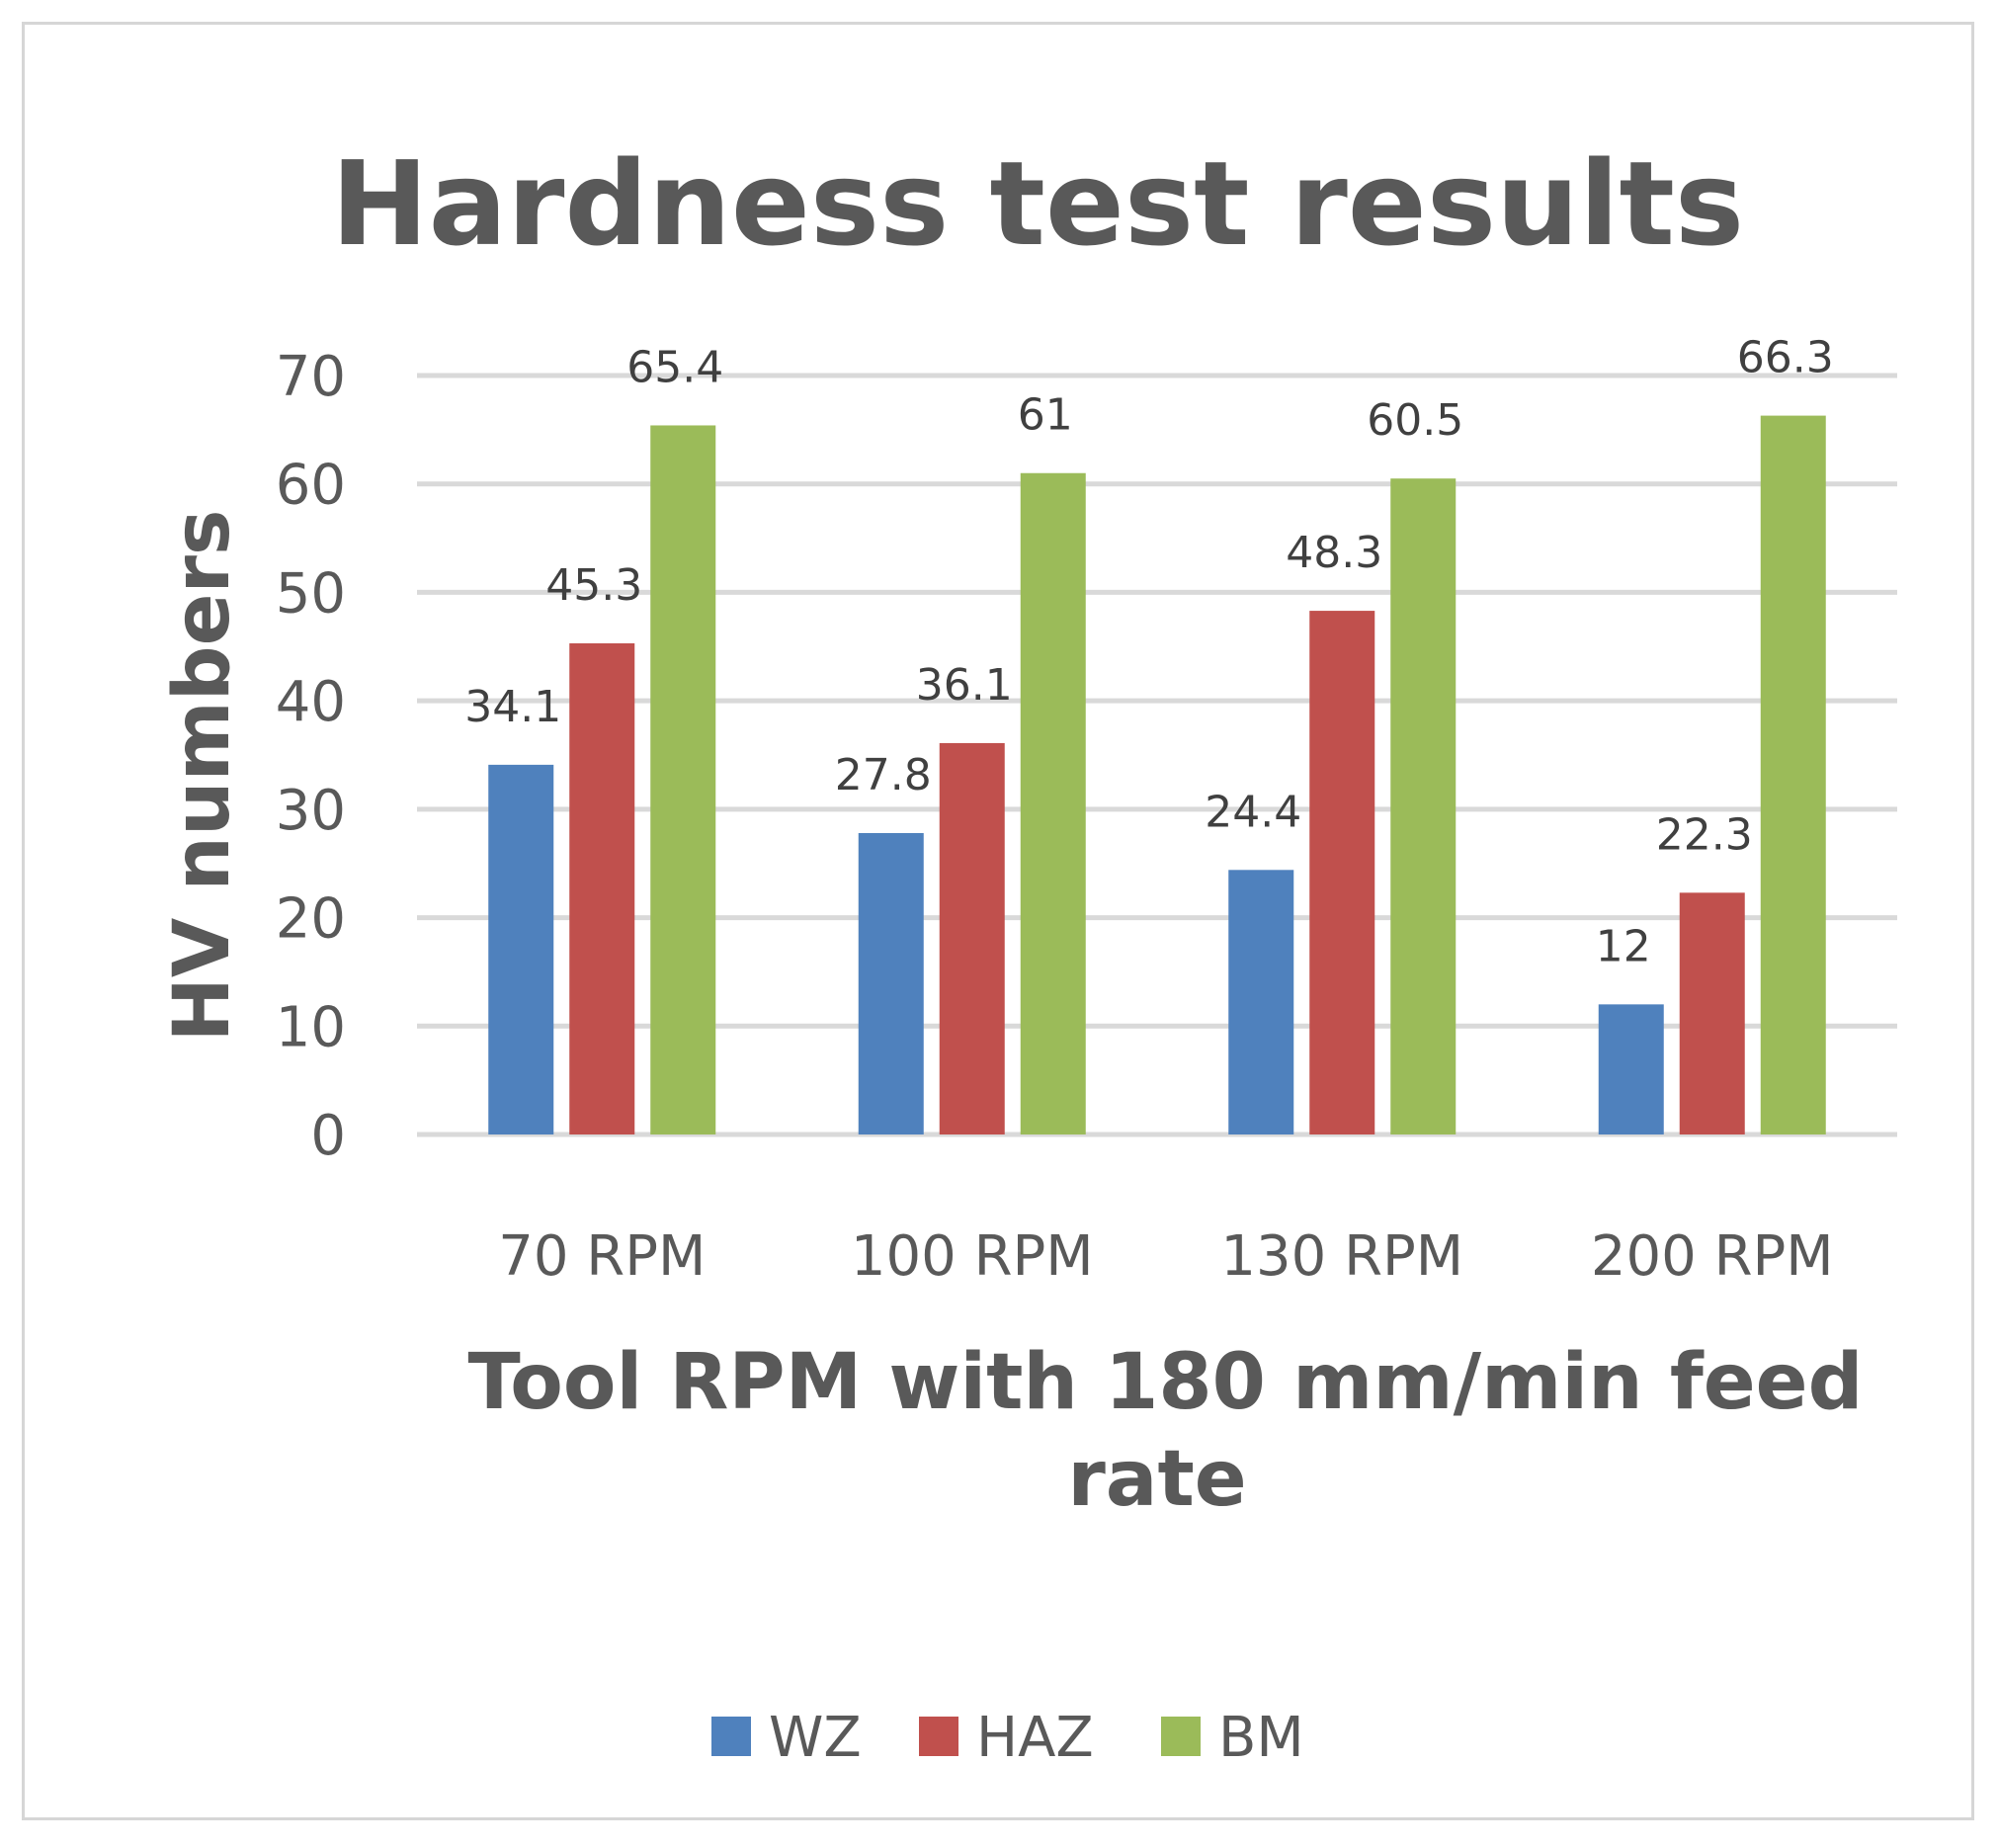 Image resolution: width=1998 pixels, height=1848 pixels. Describe the element at coordinates (311, 919) in the screenshot. I see `y-tick-label: 20` at that location.